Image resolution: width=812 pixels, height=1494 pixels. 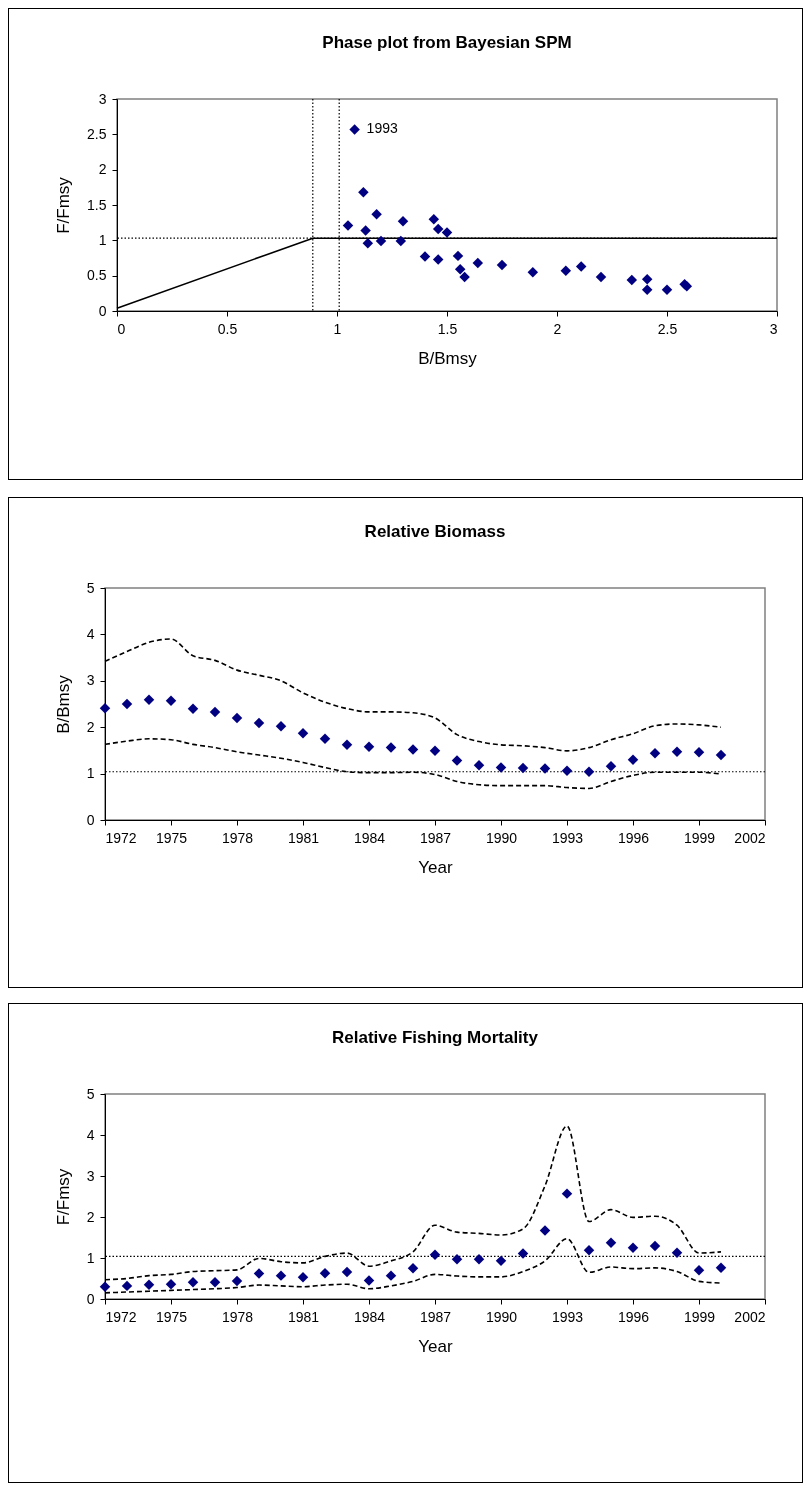 What do you see at coordinates (667, 328) in the screenshot?
I see `x-tick-label: 2.5` at bounding box center [667, 328].